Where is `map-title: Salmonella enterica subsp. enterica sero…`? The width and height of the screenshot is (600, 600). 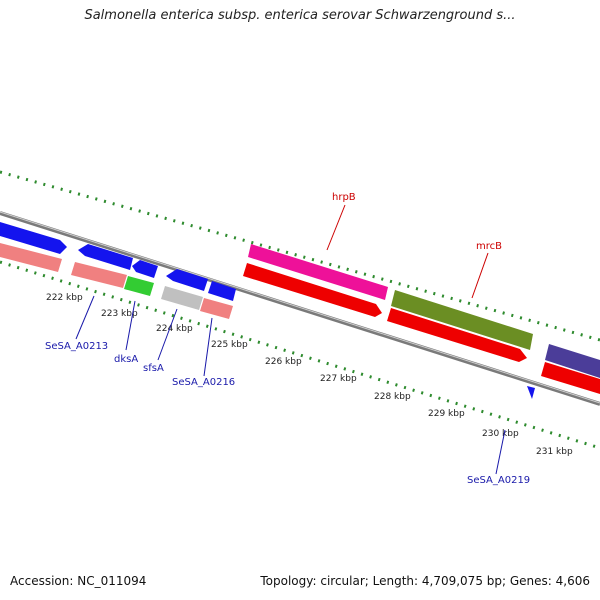
map-title: Salmonella enterica subsp. enterica sero… is located at coordinates (300, 15).